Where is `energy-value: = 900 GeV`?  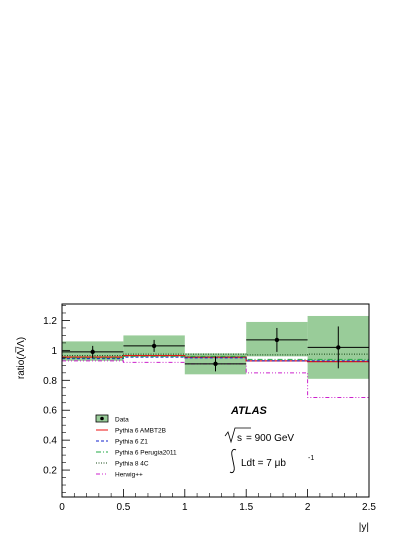
energy-value: = 900 GeV is located at coordinates (270, 438).